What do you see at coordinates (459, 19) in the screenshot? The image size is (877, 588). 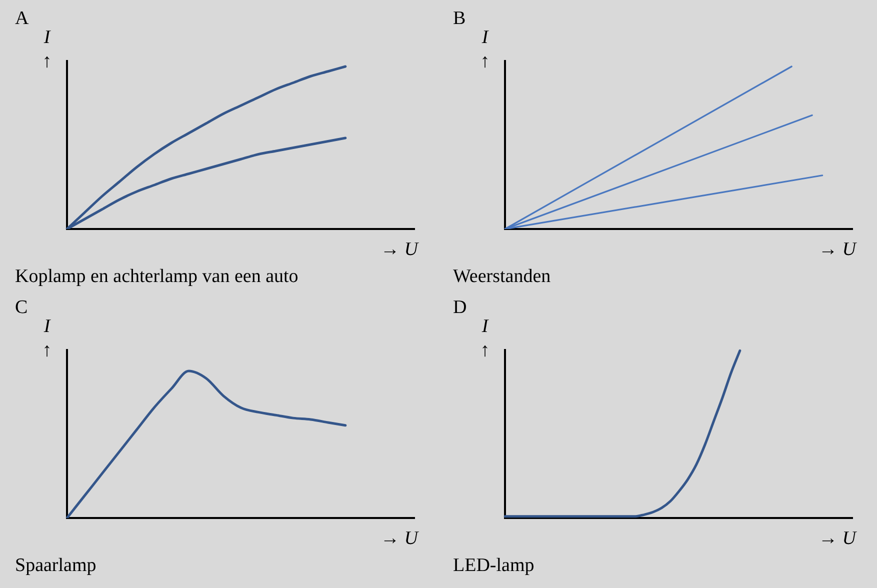 I see `chart-title: B` at bounding box center [459, 19].